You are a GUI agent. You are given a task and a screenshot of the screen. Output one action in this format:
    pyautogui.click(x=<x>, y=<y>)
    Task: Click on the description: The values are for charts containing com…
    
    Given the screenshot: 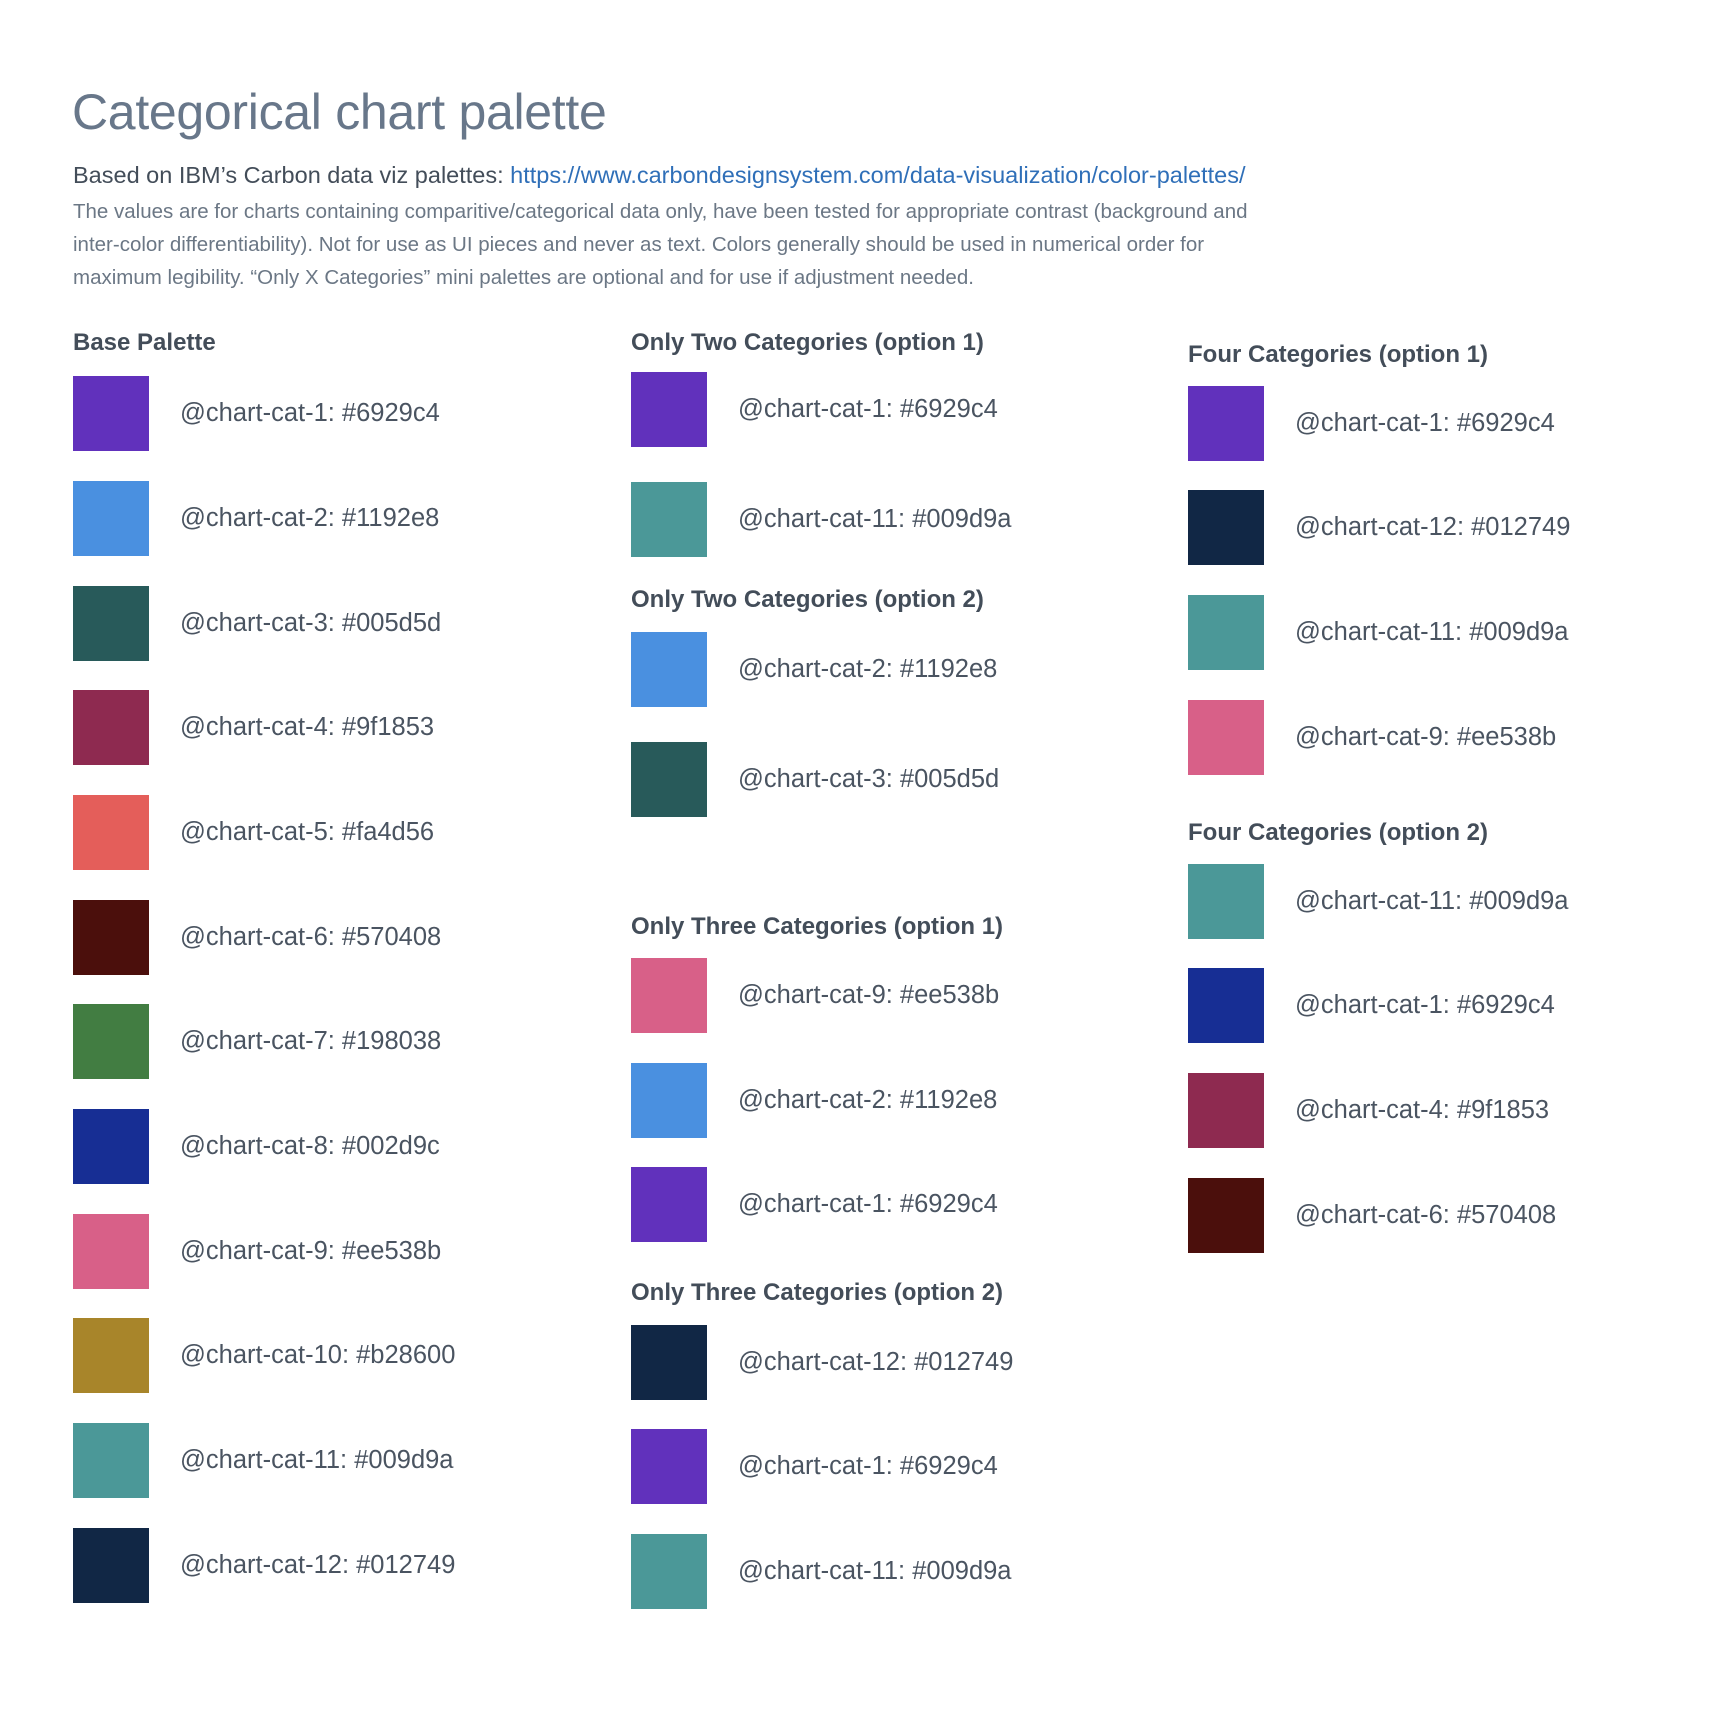 What is the action you would take?
    pyautogui.click(x=753, y=244)
    